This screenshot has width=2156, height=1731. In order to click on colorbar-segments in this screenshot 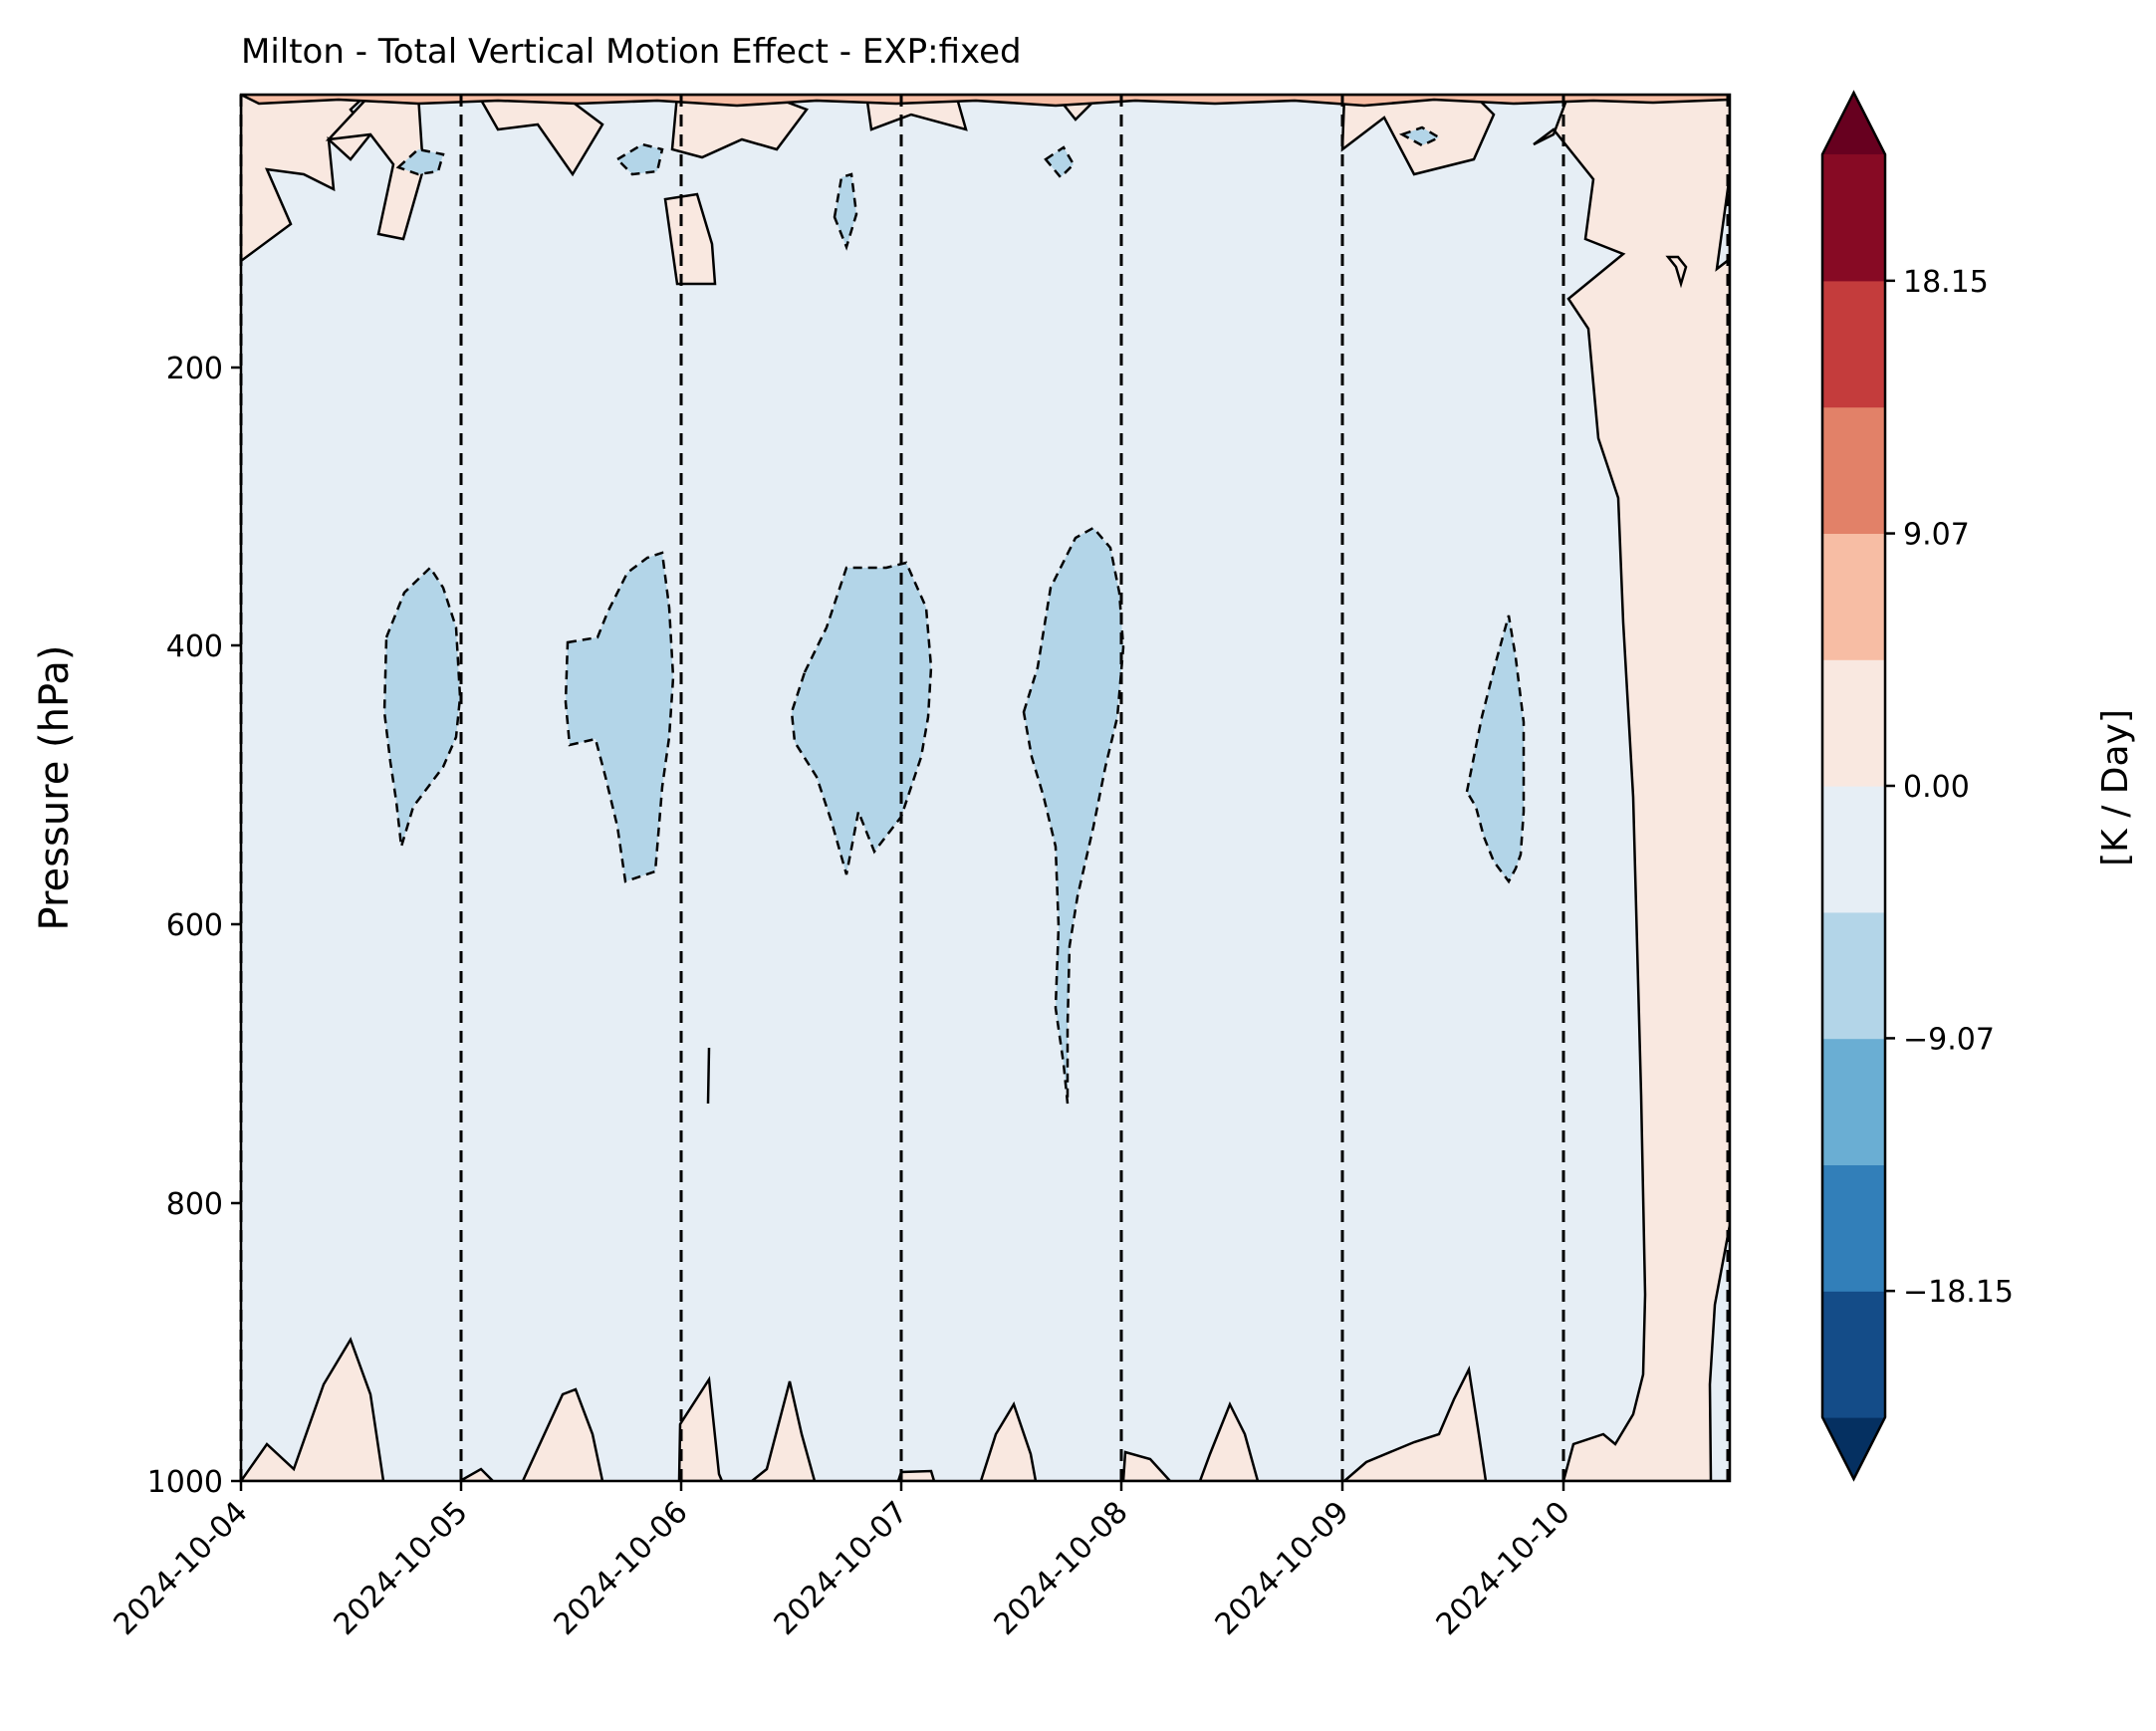, I will do `click(1853, 786)`.